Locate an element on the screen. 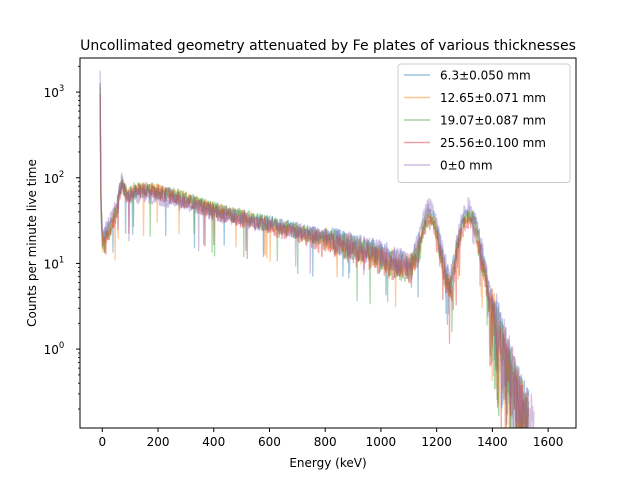  x-tick-label: 0 is located at coordinates (102, 442).